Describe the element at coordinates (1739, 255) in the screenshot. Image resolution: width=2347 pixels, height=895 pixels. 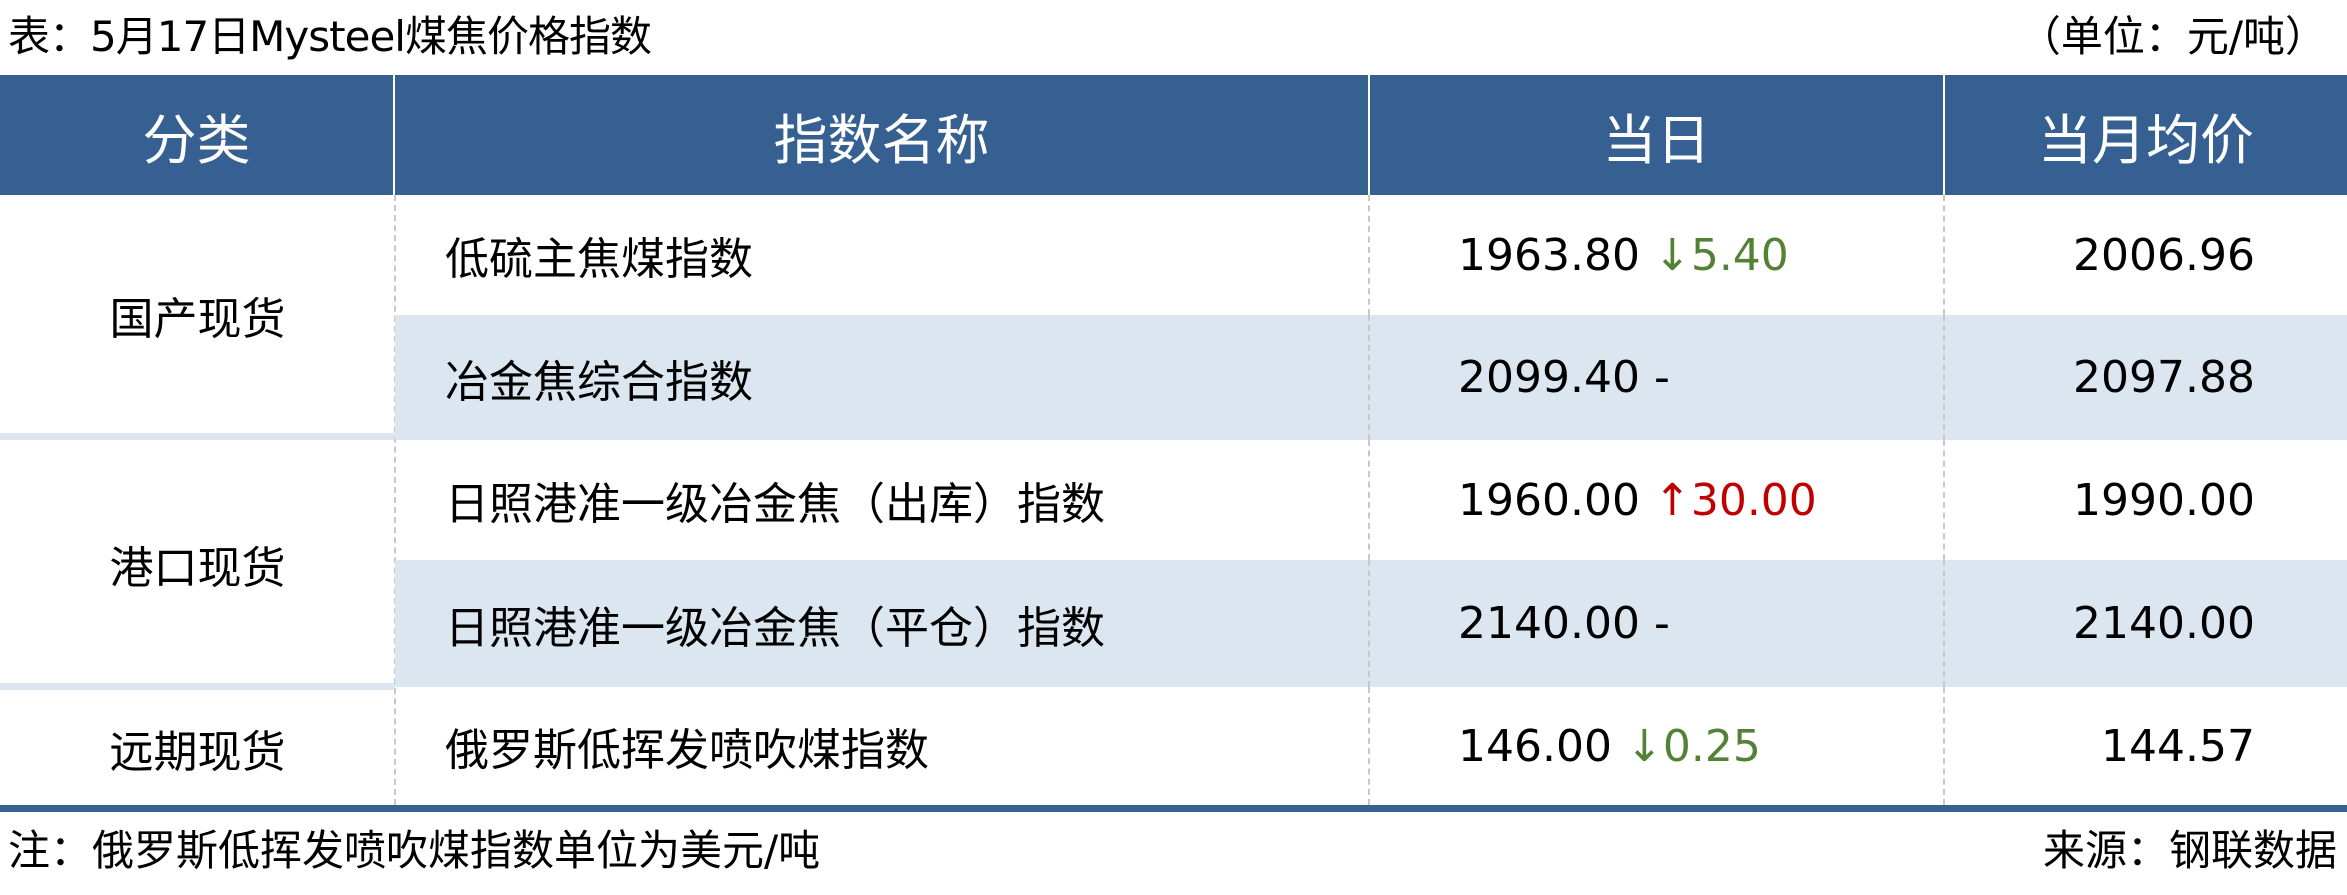
I see `change-value: 5.40` at that location.